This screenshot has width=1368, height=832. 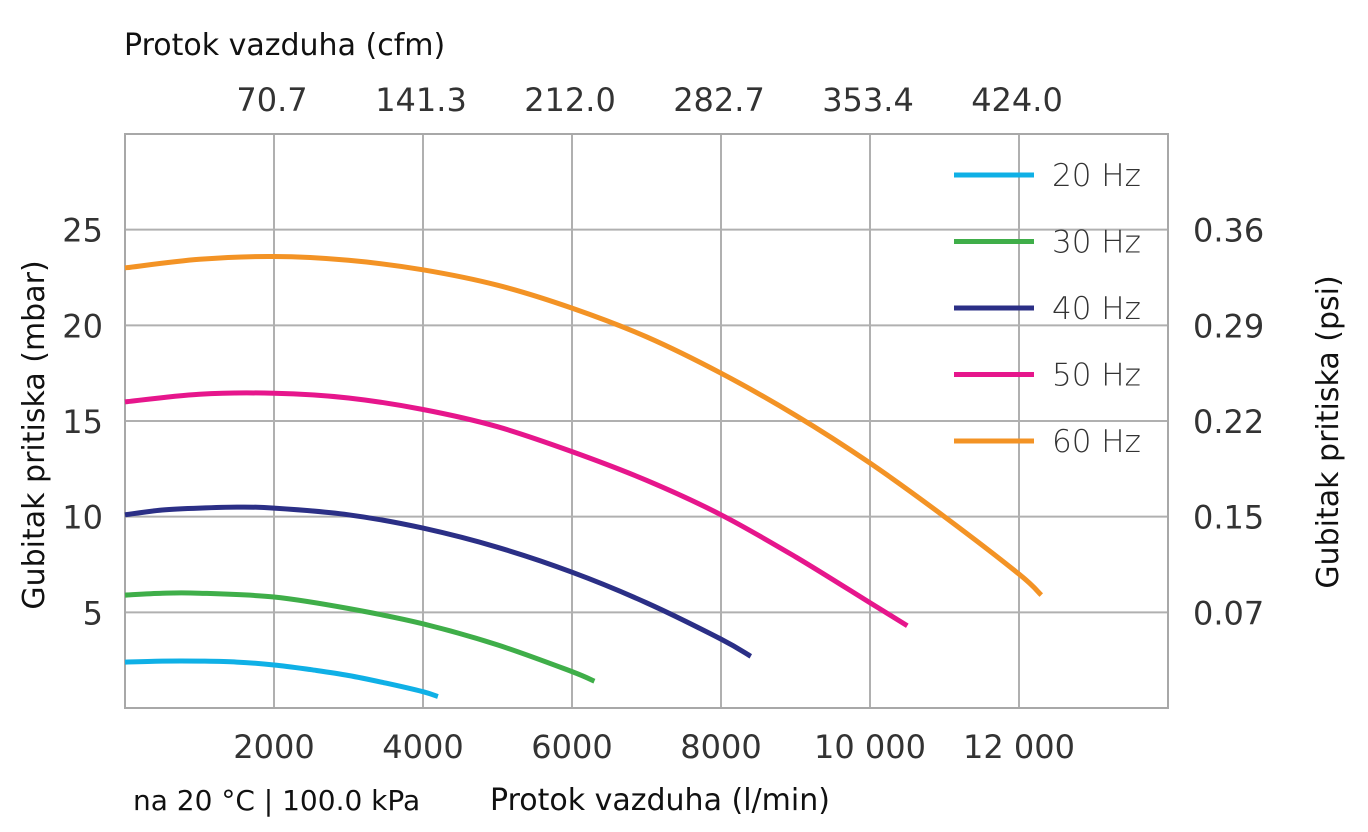 What do you see at coordinates (1096, 309) in the screenshot?
I see `legend-label: 40 Hz` at bounding box center [1096, 309].